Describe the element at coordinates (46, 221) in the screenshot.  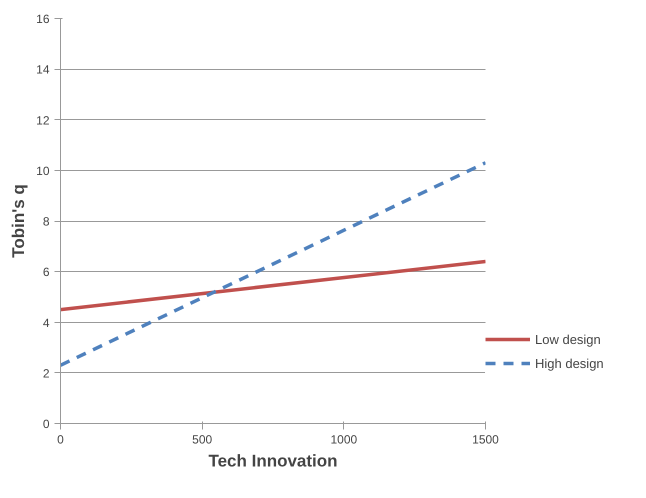
I see `y-tick-label: 8` at that location.